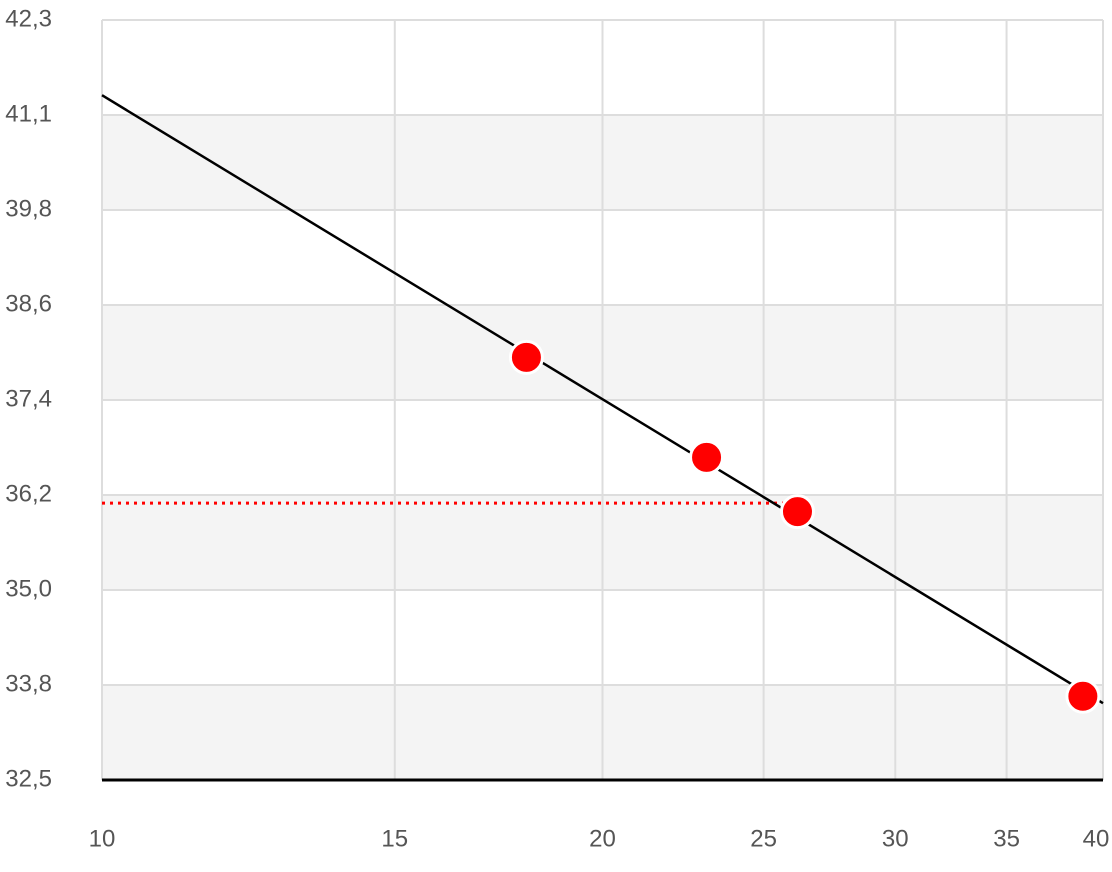  I want to click on y-tick-label: 39,8, so click(28, 208).